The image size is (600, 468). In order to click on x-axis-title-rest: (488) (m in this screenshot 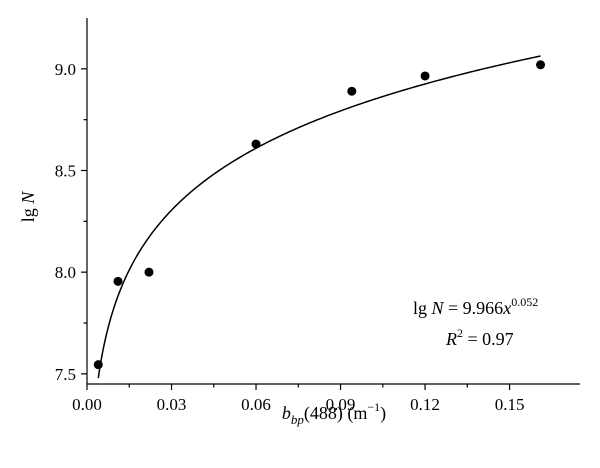, I will do `click(335, 413)`.